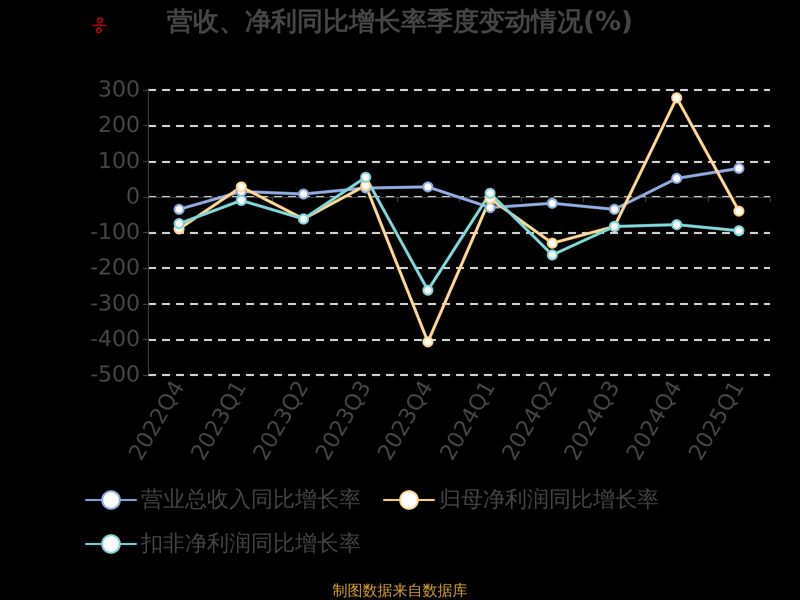  Describe the element at coordinates (549, 500) in the screenshot. I see `legend-label: 归母净利润同比增长率` at that location.